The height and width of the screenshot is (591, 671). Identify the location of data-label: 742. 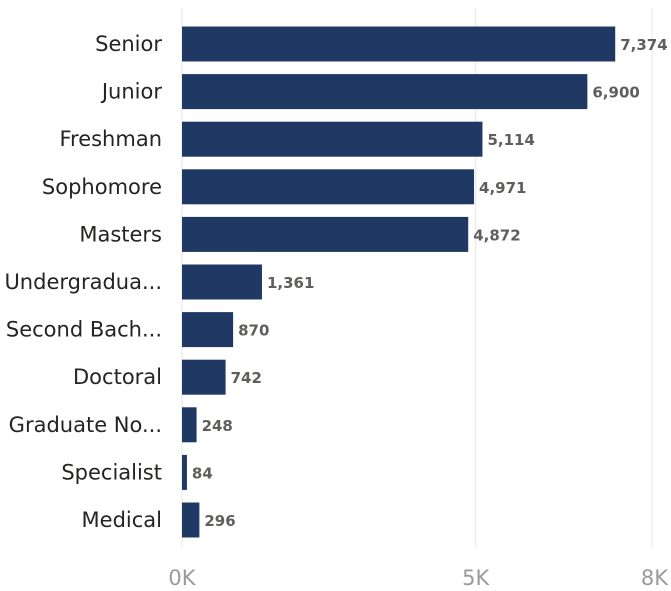
(246, 378).